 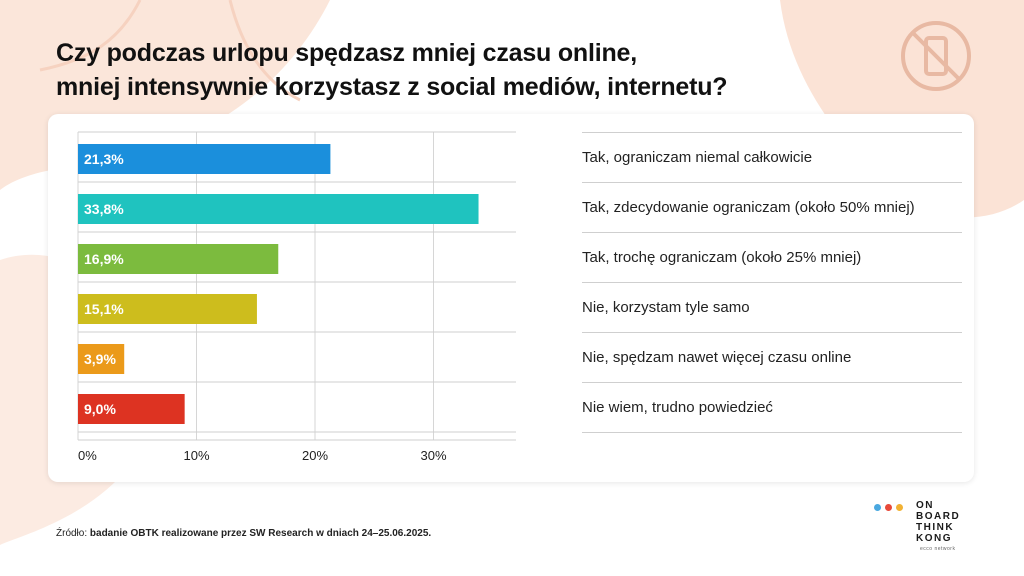 I want to click on bar-value-label: 3,9%, so click(x=100, y=359).